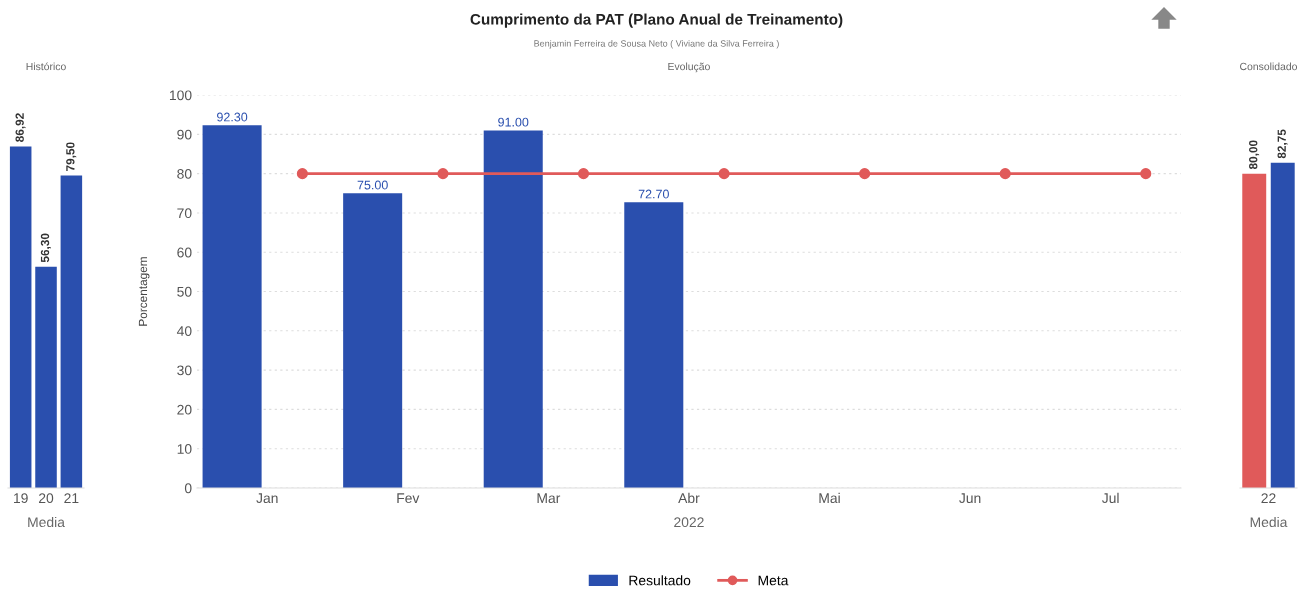  Describe the element at coordinates (45, 248) in the screenshot. I see `data-label: 56,30` at that location.